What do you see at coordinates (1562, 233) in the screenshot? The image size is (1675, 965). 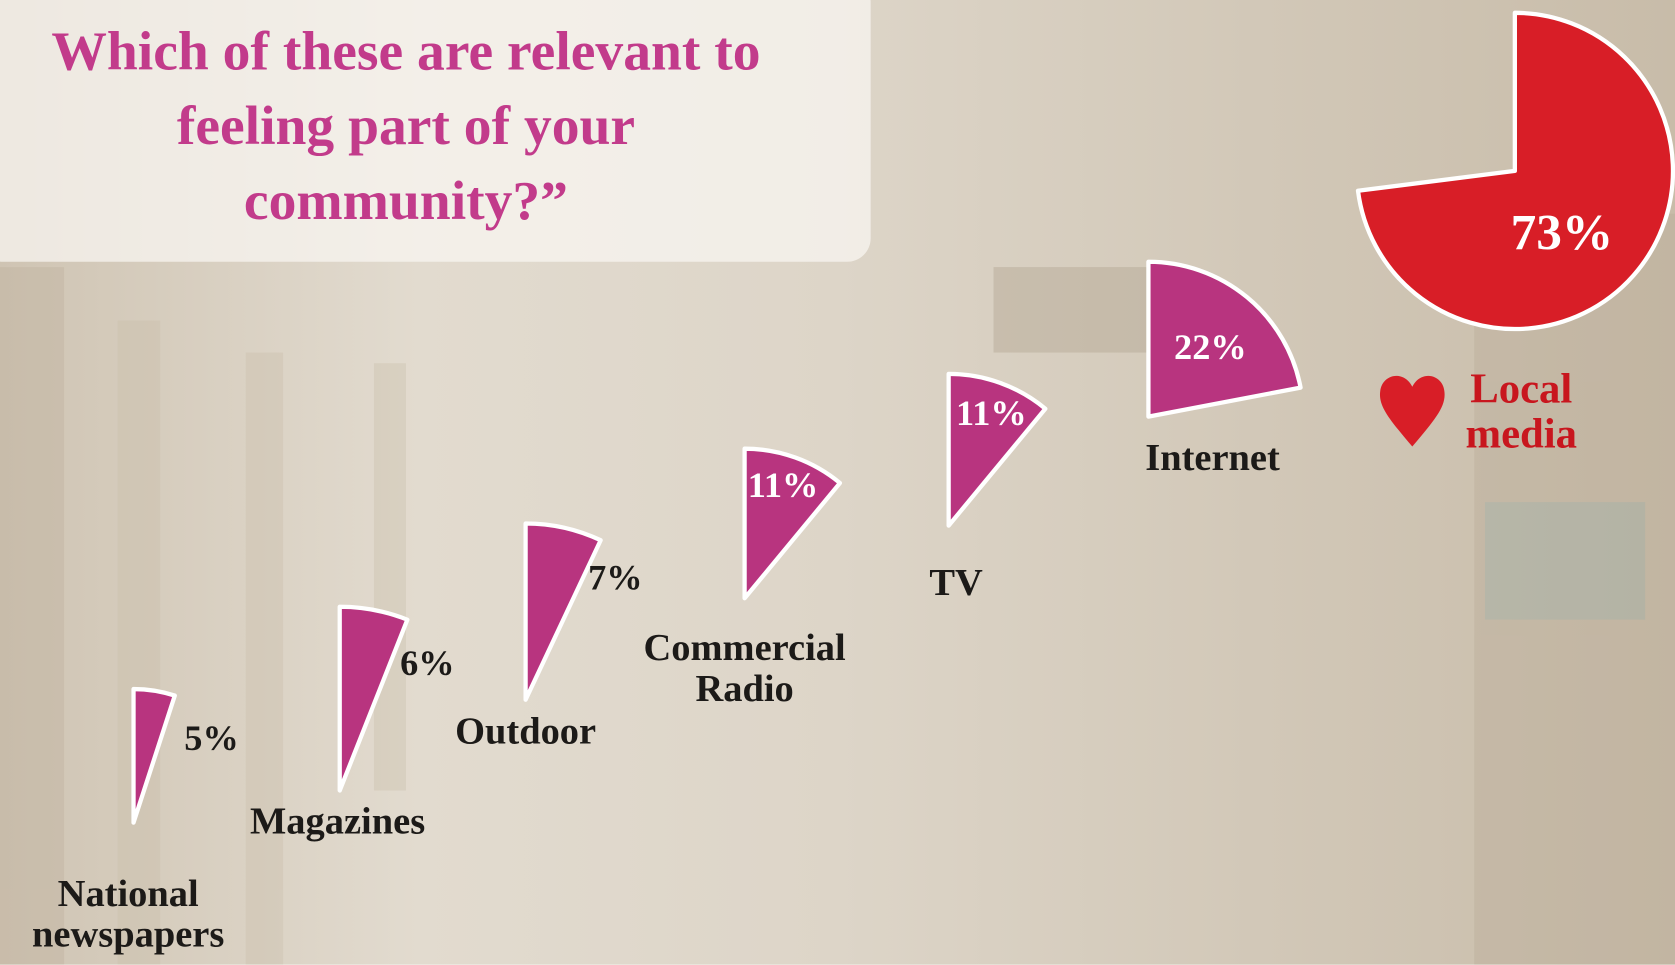 I see `value-label: 73%` at bounding box center [1562, 233].